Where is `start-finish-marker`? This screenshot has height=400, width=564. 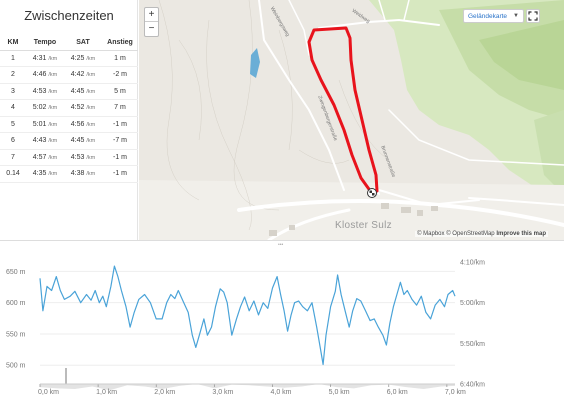 start-finish-marker is located at coordinates (372, 193).